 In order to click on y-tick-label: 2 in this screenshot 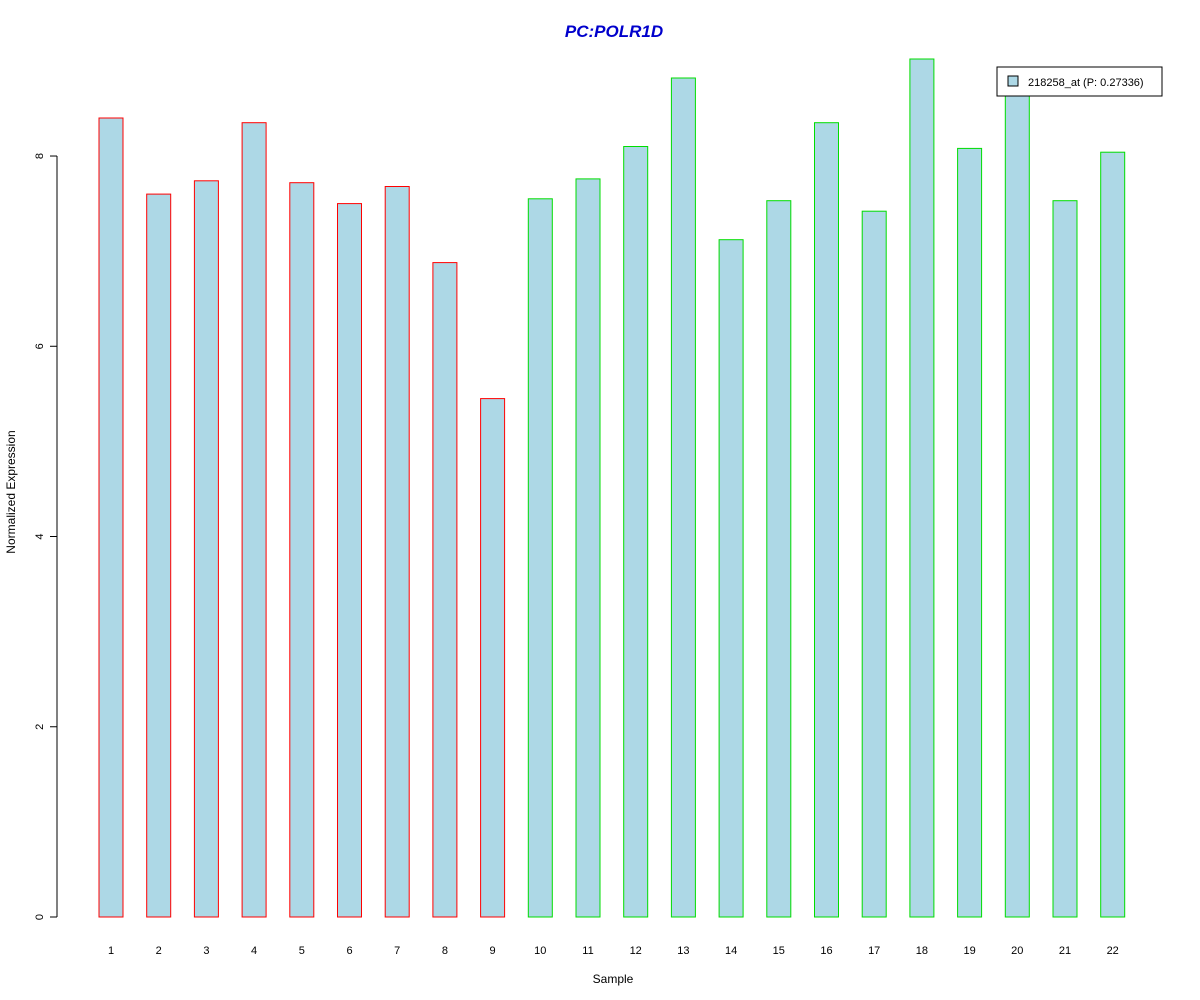, I will do `click(40, 727)`.